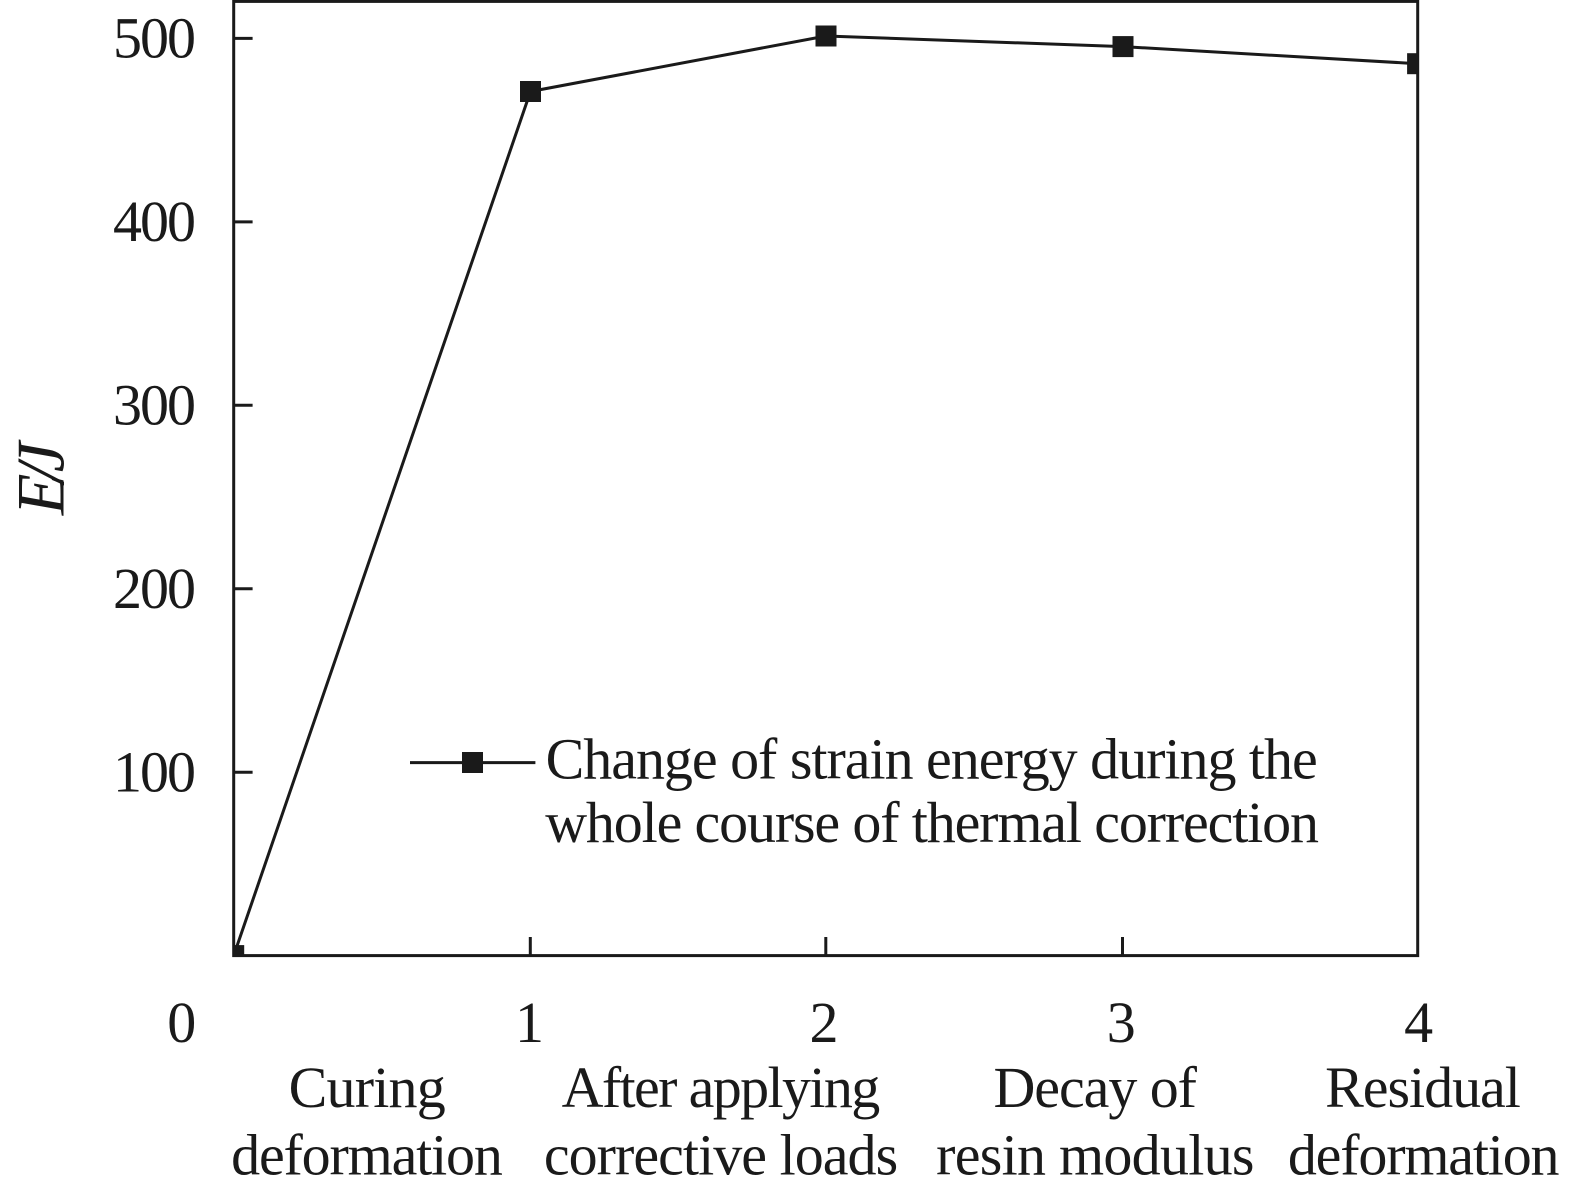 The image size is (1575, 1191). What do you see at coordinates (1095, 1155) in the screenshot?
I see `svg-text: resin modulus` at bounding box center [1095, 1155].